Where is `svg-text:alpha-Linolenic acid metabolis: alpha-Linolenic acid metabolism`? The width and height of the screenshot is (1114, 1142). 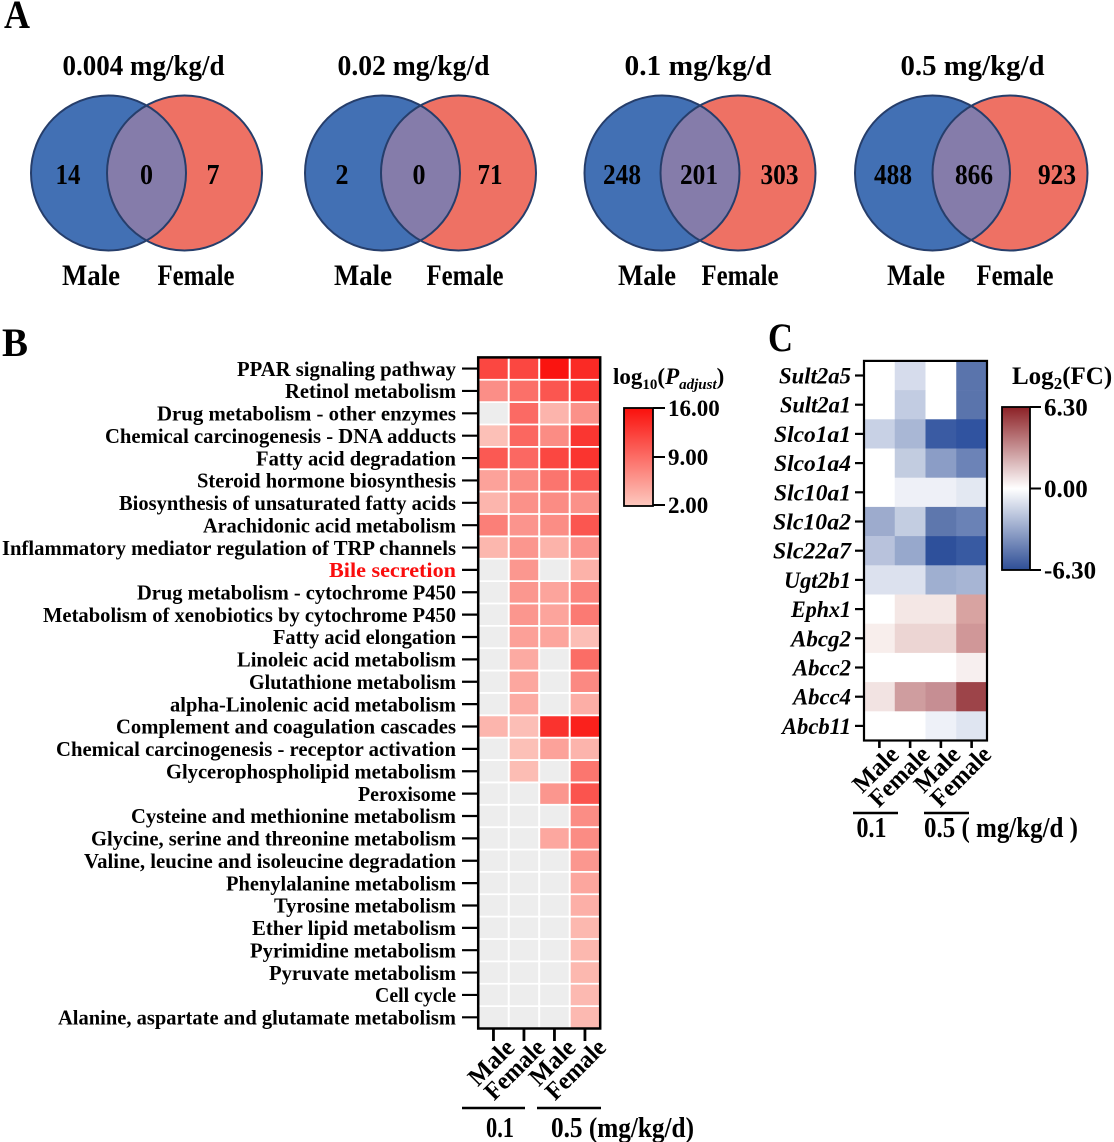 svg-text:alpha-Linolenic acid metabolis: alpha-Linolenic acid metabolism is located at coordinates (313, 704).